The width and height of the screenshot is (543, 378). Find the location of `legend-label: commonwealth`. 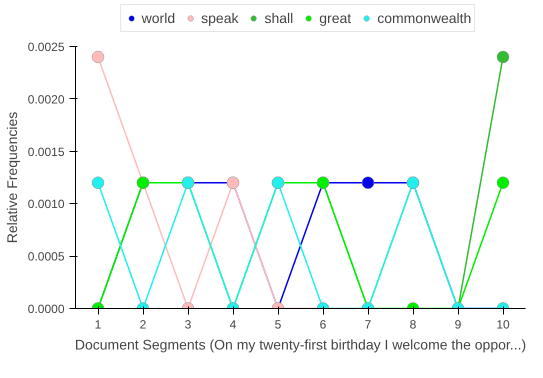

legend-label: commonwealth is located at coordinates (424, 18).